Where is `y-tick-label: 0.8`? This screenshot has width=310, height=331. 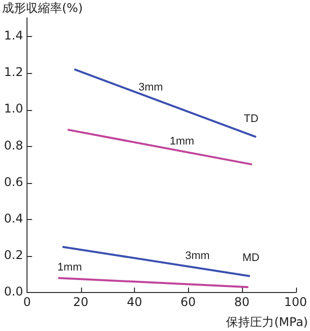
y-tick-label: 0.8 is located at coordinates (14, 145).